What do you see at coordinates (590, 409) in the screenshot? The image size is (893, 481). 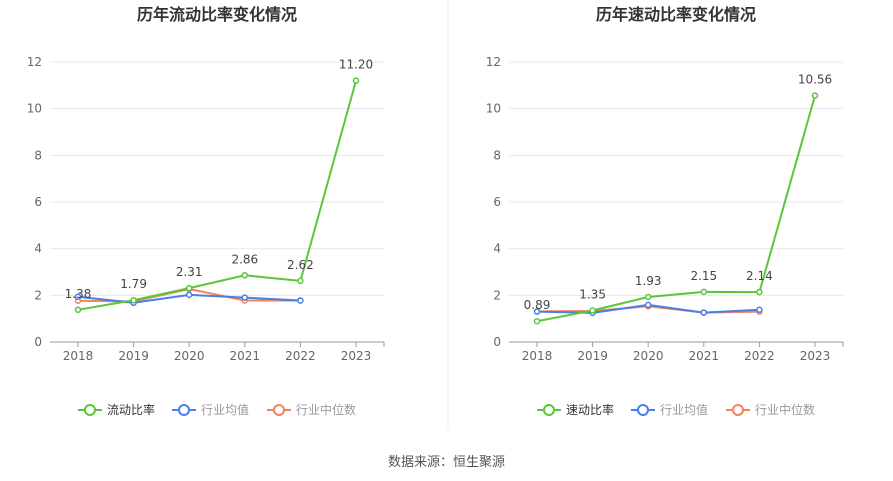 I see `legend-label: 速动比率` at bounding box center [590, 409].